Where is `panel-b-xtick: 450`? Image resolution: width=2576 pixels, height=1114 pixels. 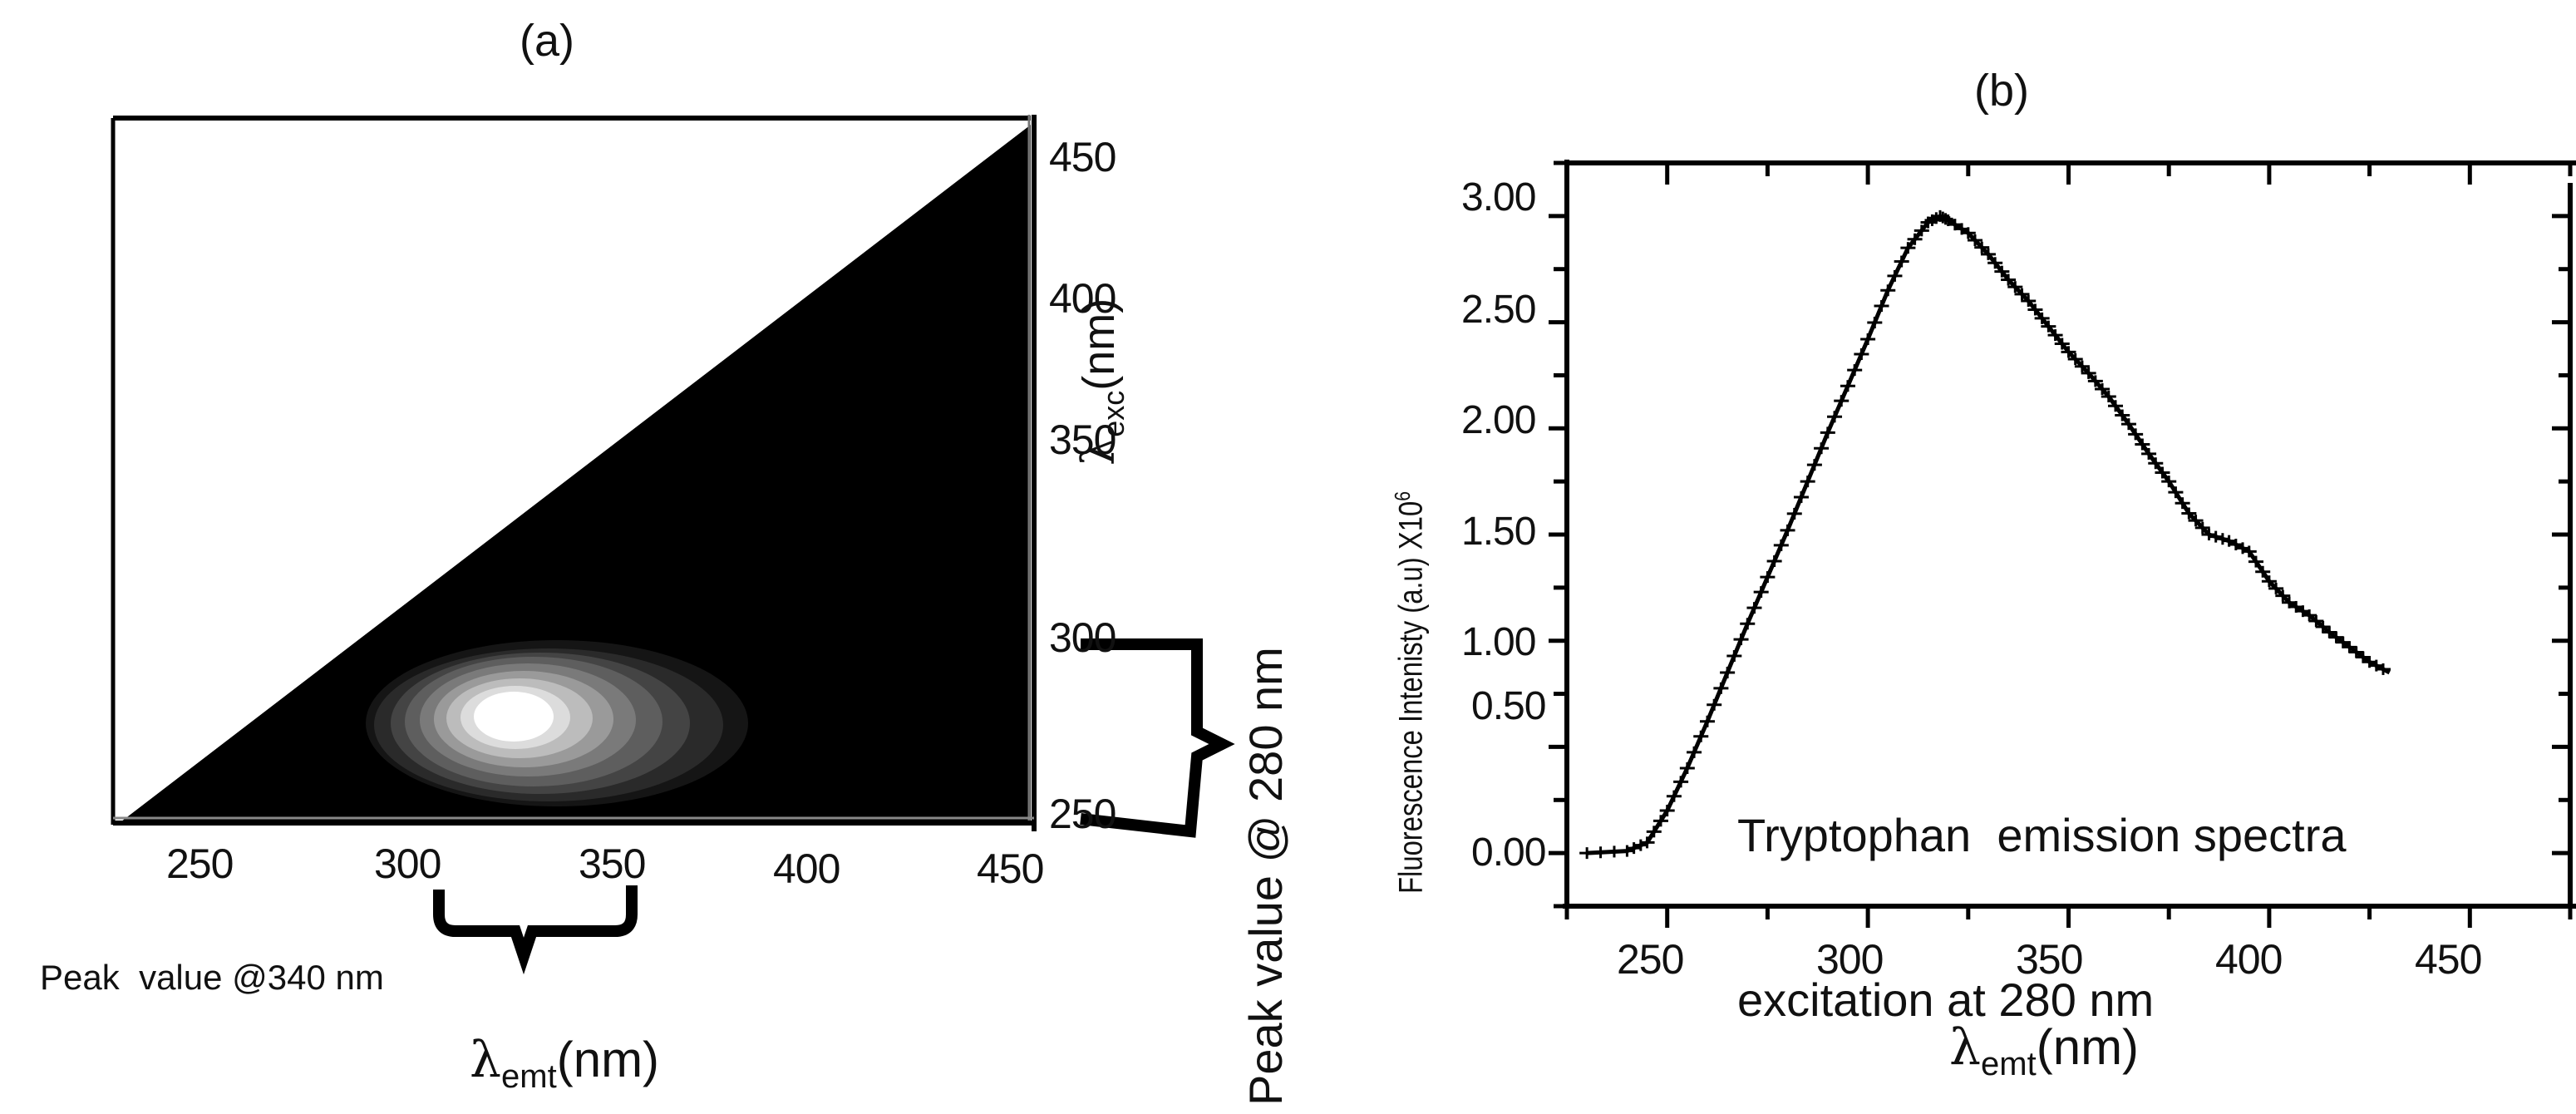 panel-b-xtick: 450 is located at coordinates (2448, 959).